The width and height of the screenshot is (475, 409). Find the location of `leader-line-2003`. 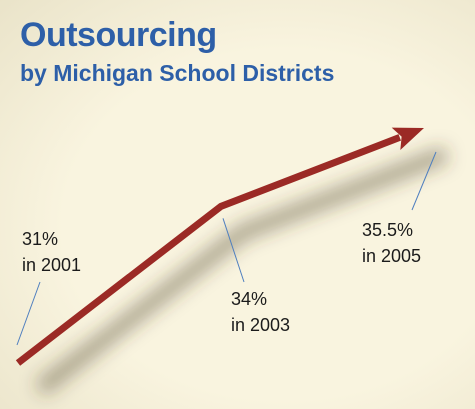

leader-line-2003 is located at coordinates (233, 250).